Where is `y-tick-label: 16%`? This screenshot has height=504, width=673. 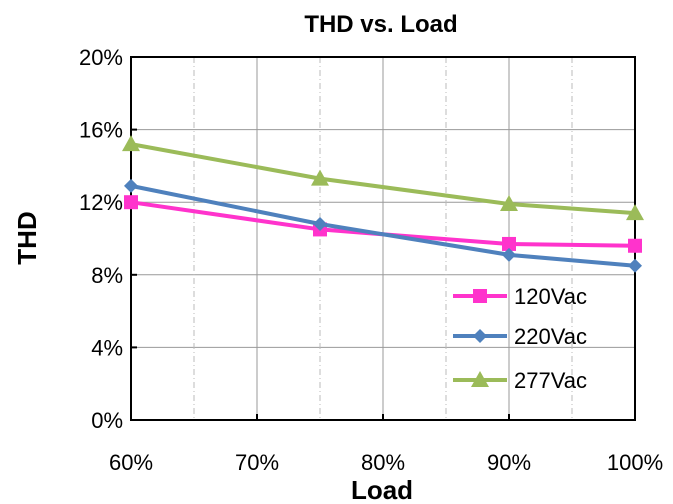
y-tick-label: 16% is located at coordinates (101, 130).